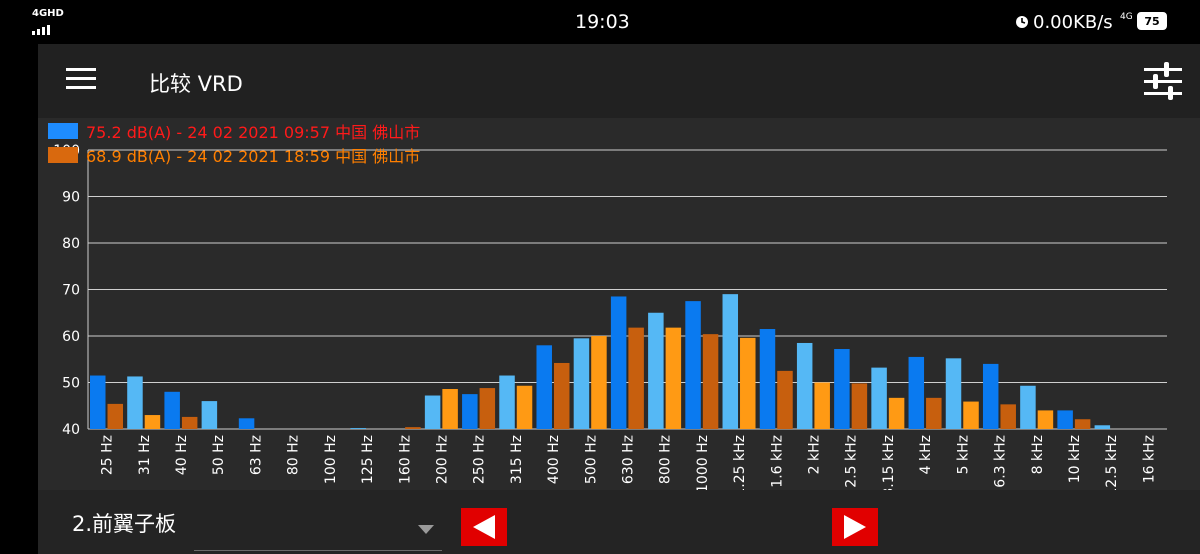  What do you see at coordinates (71, 198) in the screenshot?
I see `y-tick-label: 90` at bounding box center [71, 198].